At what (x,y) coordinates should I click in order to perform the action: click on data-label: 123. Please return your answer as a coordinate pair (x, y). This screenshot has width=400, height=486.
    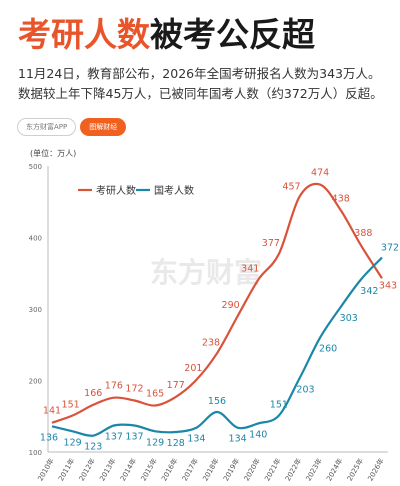
    Looking at the image, I should click on (93, 447).